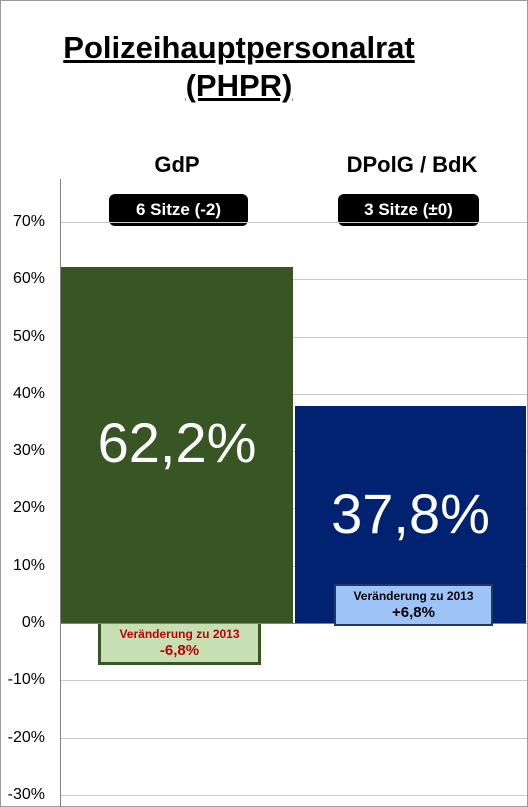  I want to click on bar-value-label-gdp: 62,2%, so click(177, 442).